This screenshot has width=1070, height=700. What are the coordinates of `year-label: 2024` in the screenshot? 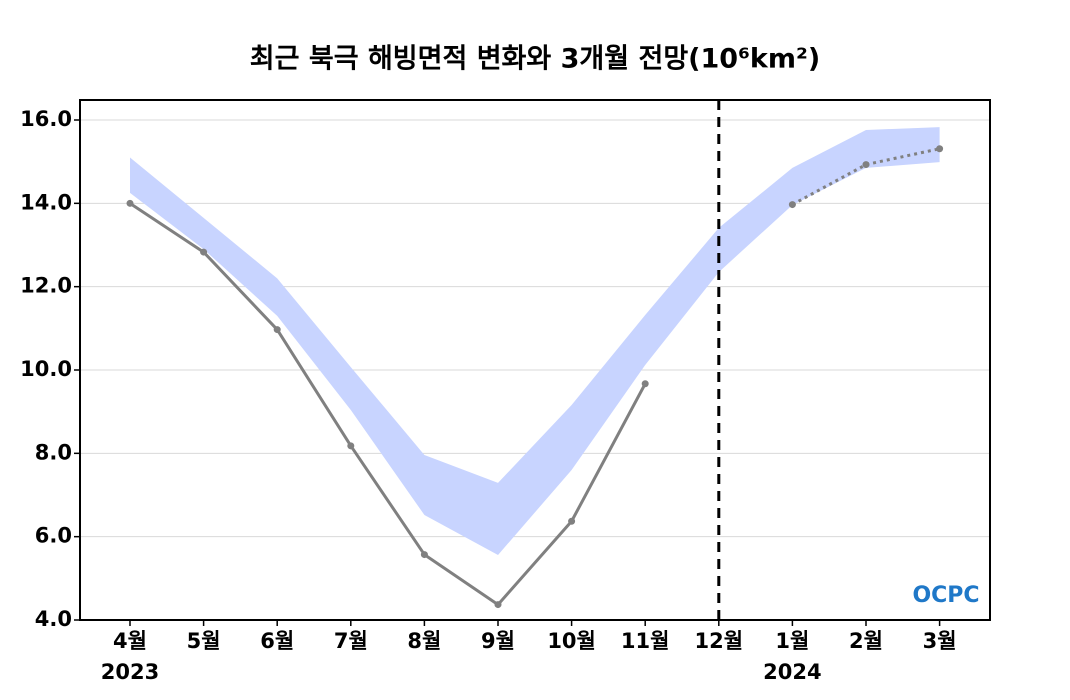 It's located at (792, 672).